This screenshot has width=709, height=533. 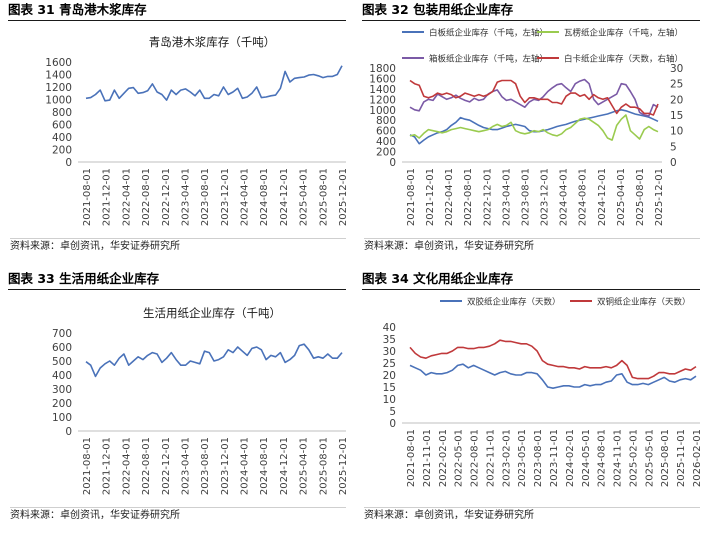 I want to click on y2-tick-label: 25, so click(x=676, y=85).